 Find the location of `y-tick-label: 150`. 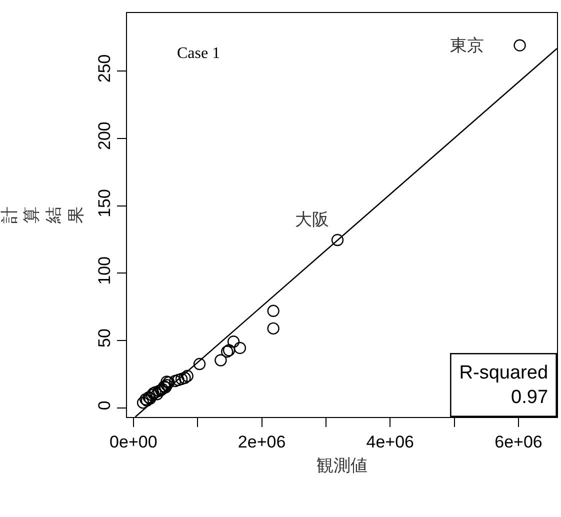

y-tick-label: 150 is located at coordinates (104, 203).